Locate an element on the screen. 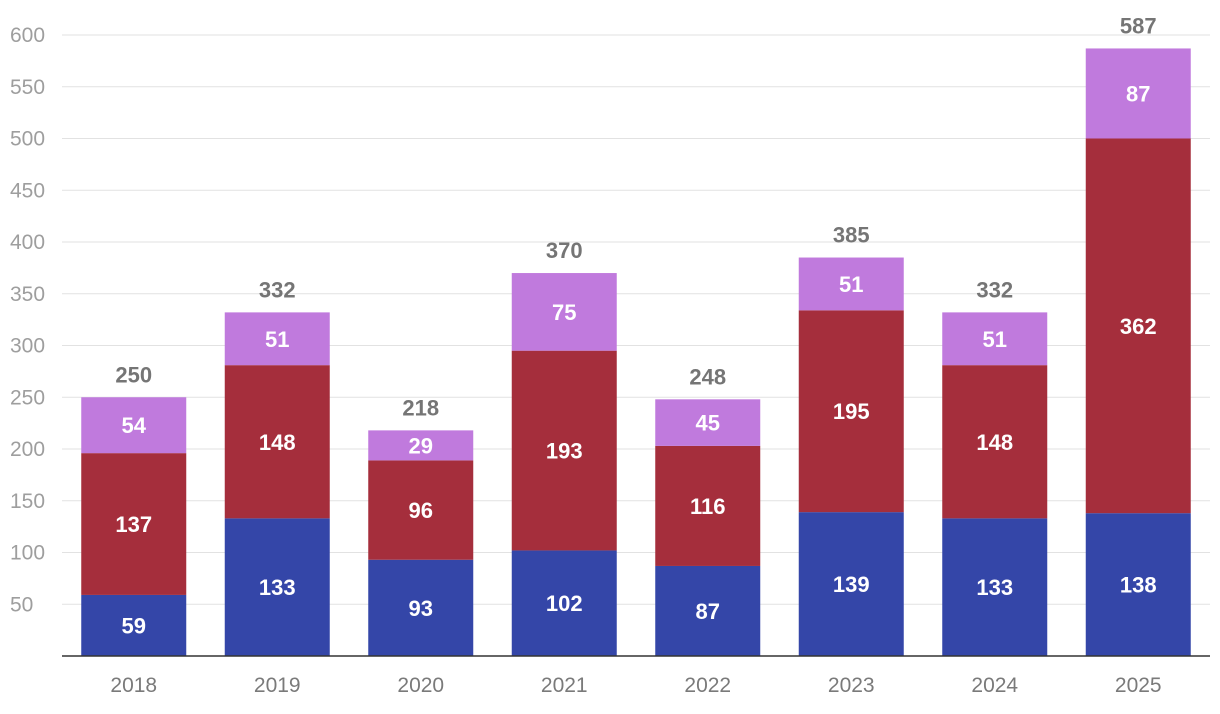  bar-segment-2022-s1 is located at coordinates (708, 610).